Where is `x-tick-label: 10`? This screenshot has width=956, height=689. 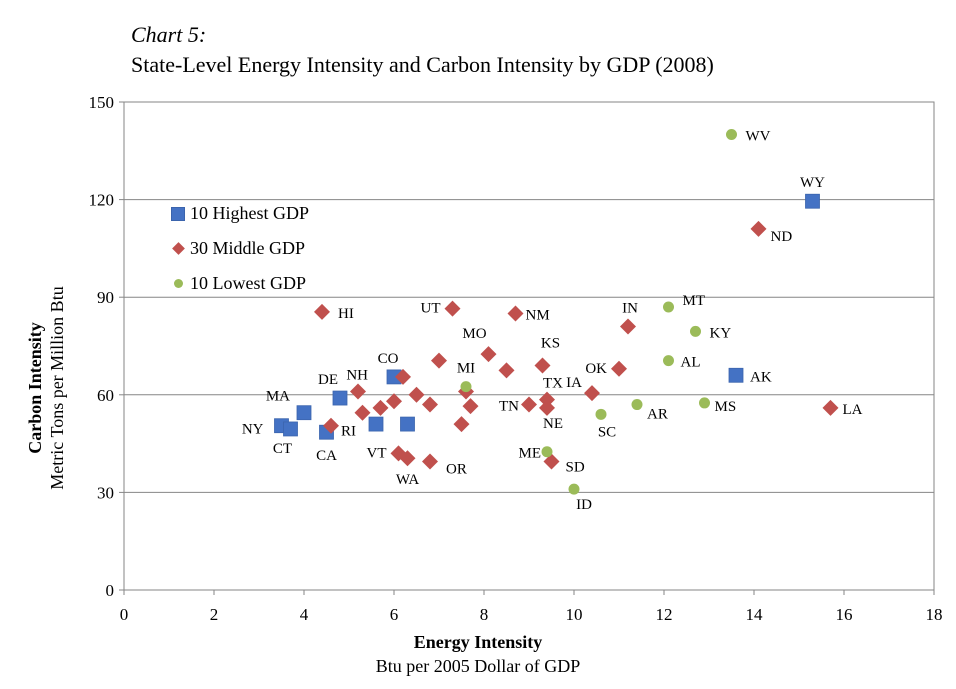
x-tick-label: 10 is located at coordinates (574, 614).